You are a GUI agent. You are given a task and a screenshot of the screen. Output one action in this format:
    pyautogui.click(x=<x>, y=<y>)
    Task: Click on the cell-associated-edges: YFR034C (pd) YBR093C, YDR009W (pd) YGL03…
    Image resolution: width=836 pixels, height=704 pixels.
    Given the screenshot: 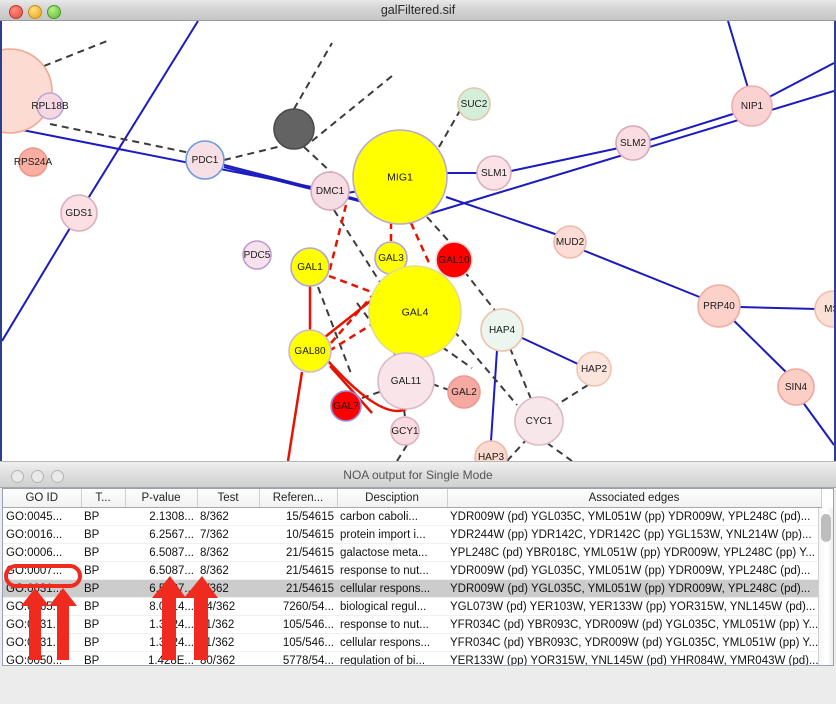 What is the action you would take?
    pyautogui.click(x=634, y=642)
    